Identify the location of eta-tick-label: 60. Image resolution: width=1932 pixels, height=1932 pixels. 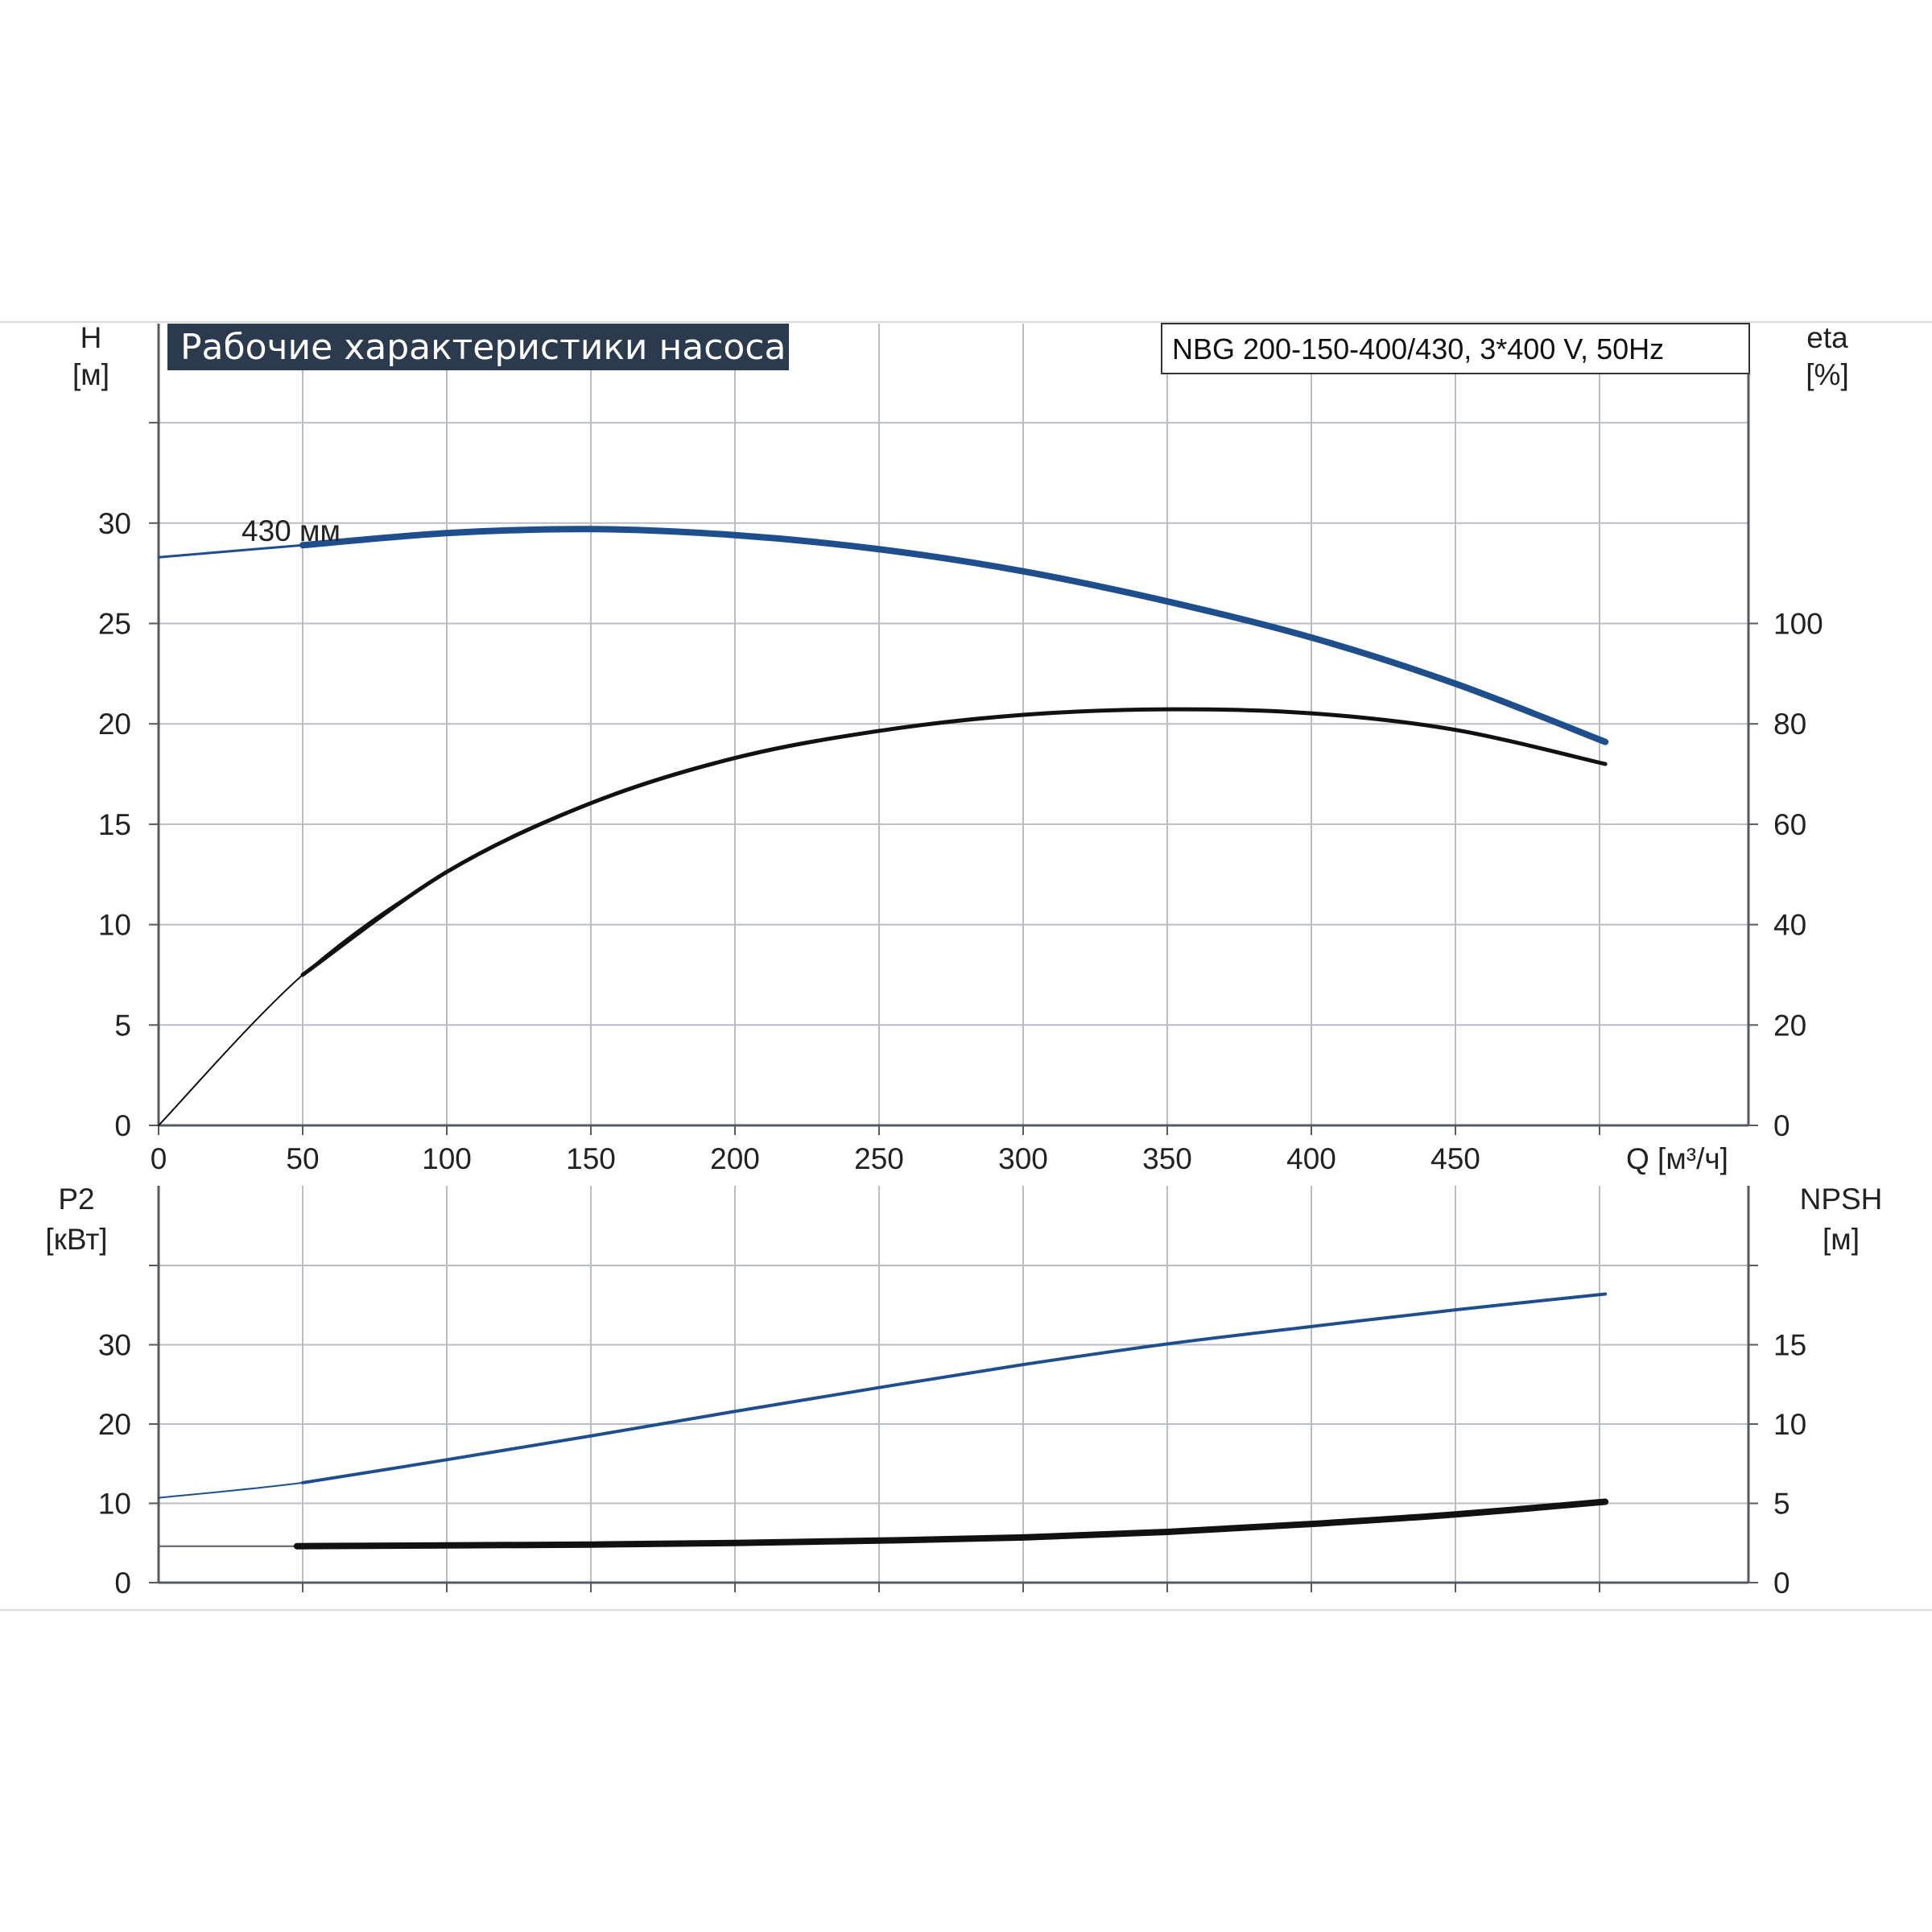
(1789, 824).